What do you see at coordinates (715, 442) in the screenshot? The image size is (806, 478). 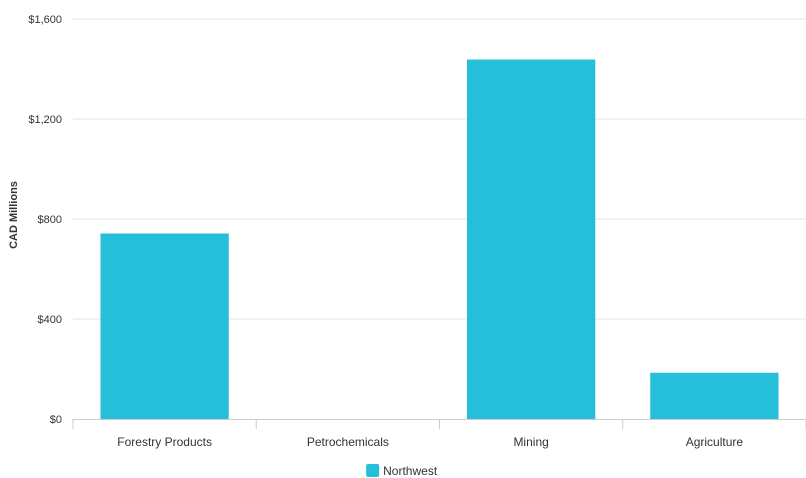 I see `x-tick-label: Agriculture` at bounding box center [715, 442].